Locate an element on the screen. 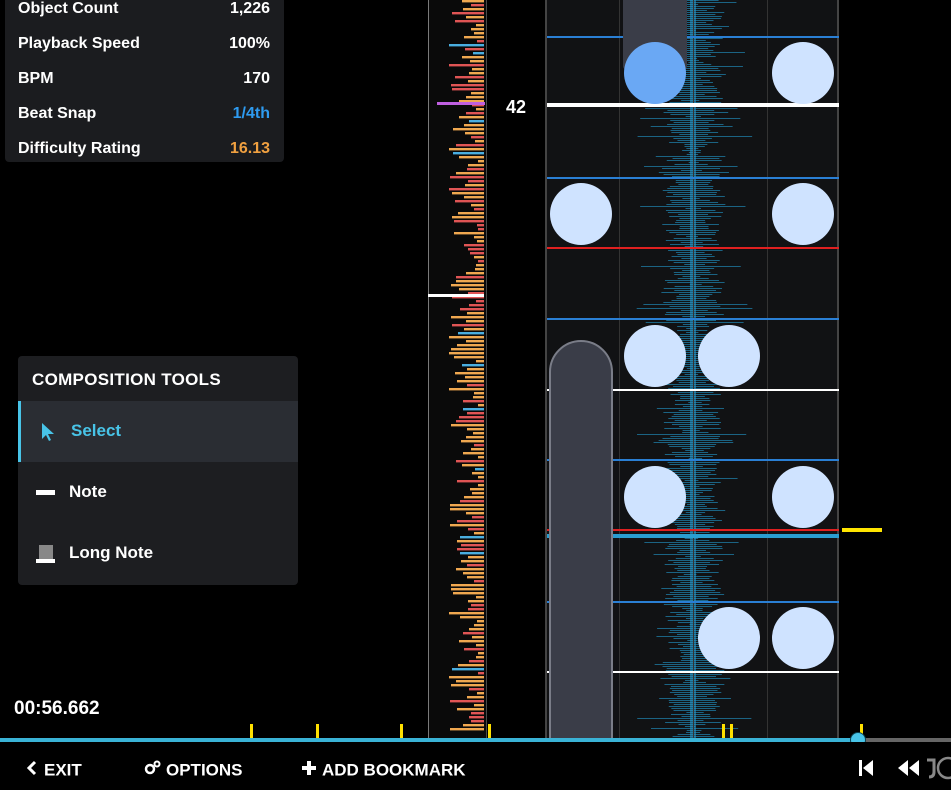 The image size is (951, 790). cursor-icon is located at coordinates (48, 431).